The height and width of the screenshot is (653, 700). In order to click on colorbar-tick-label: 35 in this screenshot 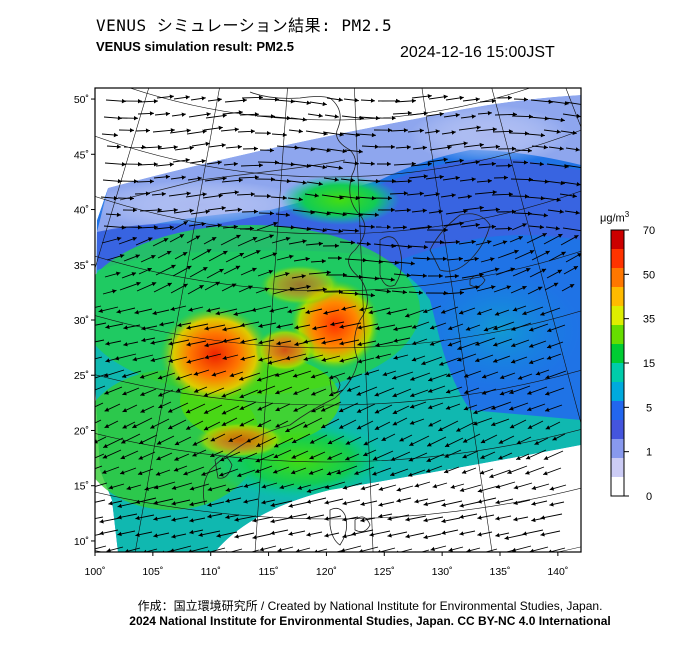, I will do `click(649, 320)`.